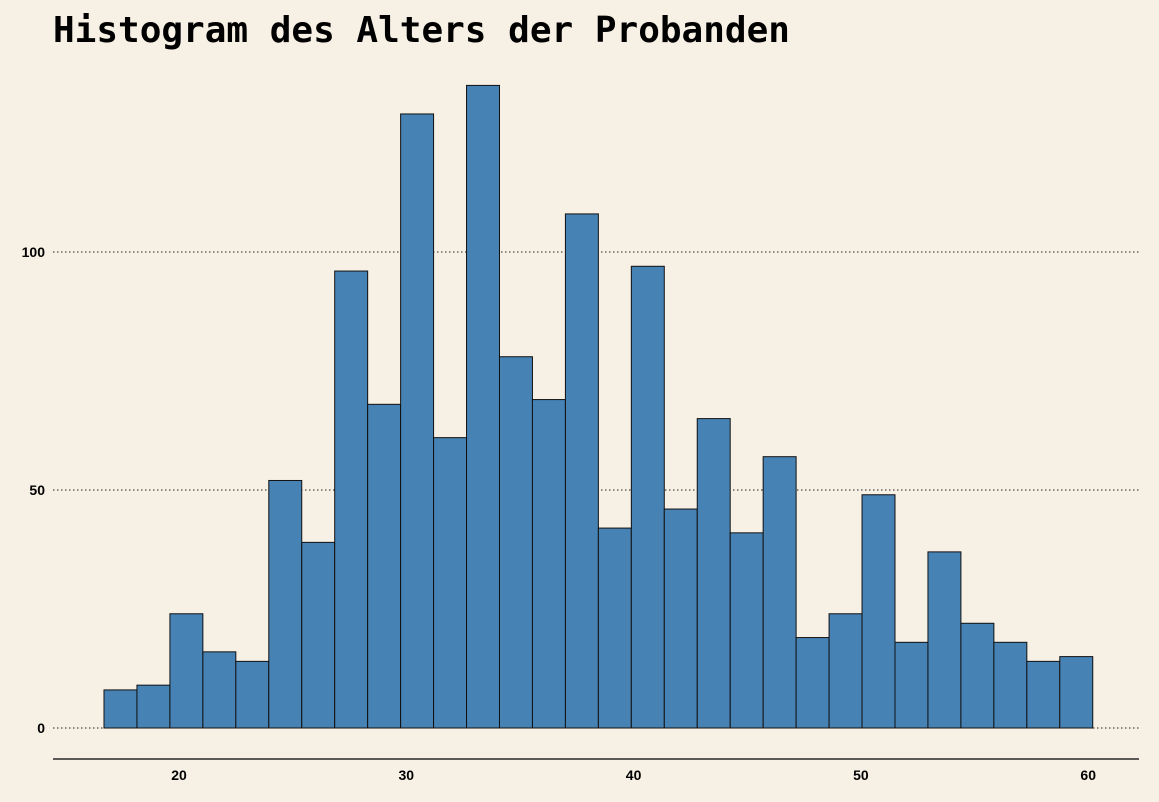  Describe the element at coordinates (407, 775) in the screenshot. I see `x-tick-label: 30` at that location.